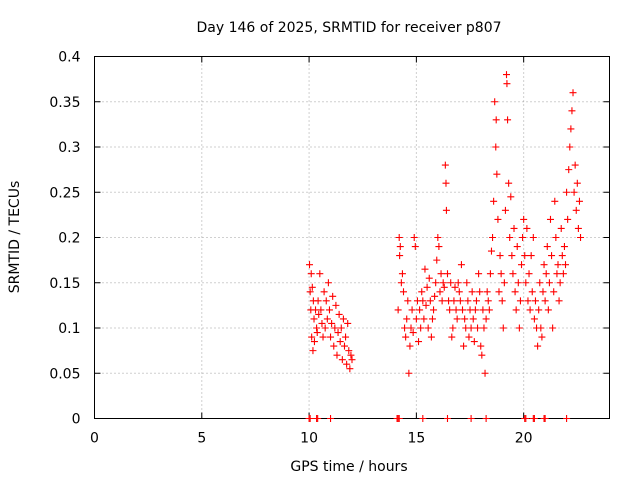 The width and height of the screenshot is (640, 480). I want to click on y-tick-label: 0.15, so click(64, 284).